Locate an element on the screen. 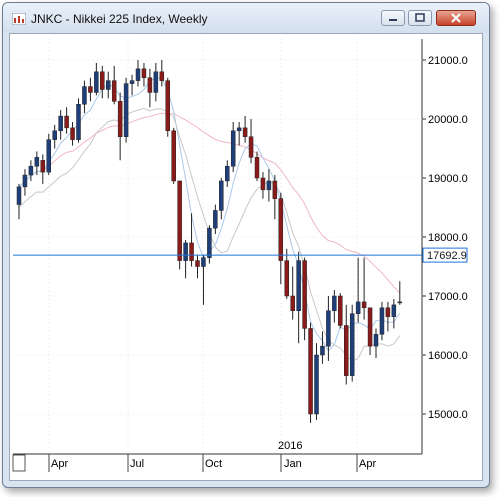 The width and height of the screenshot is (504, 497). maximize-button is located at coordinates (420, 18).